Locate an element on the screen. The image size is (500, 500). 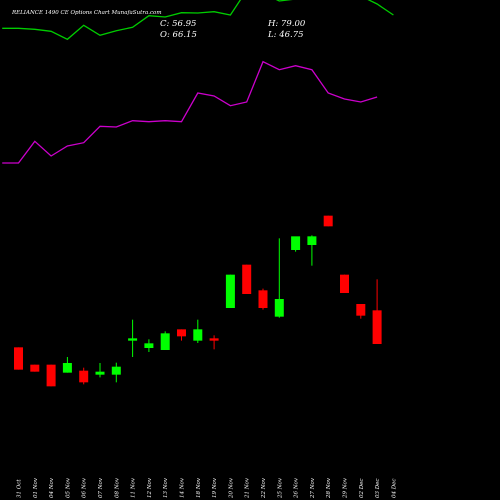
x-tick-label: 22 Nov is located at coordinates (264, 488).